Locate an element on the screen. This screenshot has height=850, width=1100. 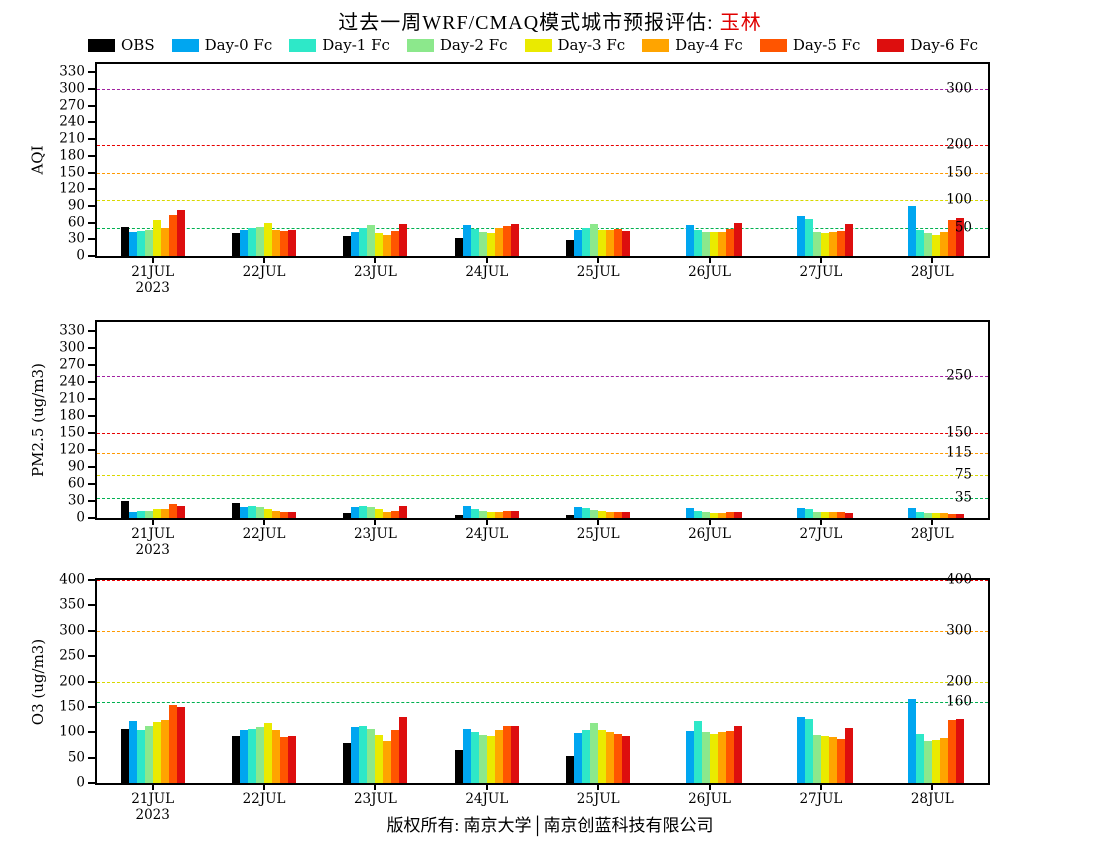
x-tick-label-date: 22JUL is located at coordinates (264, 799).